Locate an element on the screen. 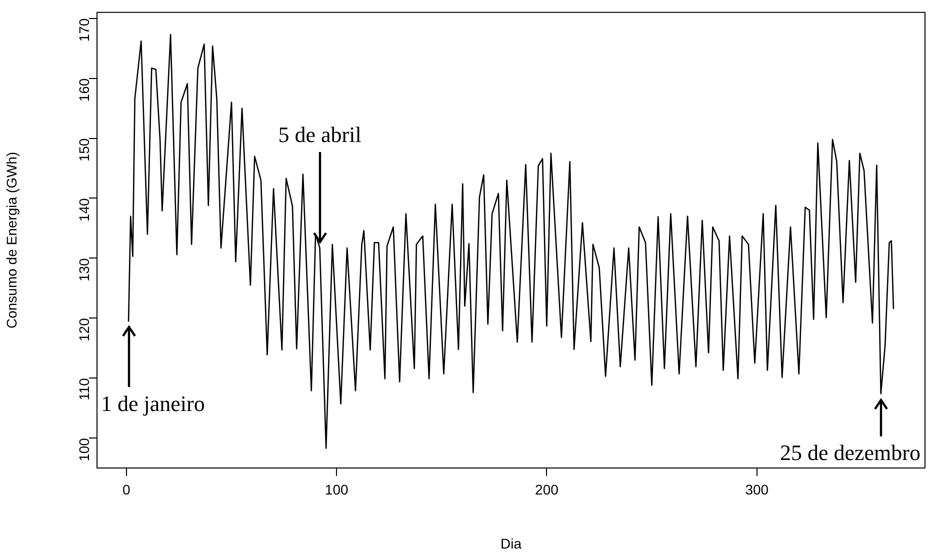  y-tick-label: 170 is located at coordinates (84, 30).